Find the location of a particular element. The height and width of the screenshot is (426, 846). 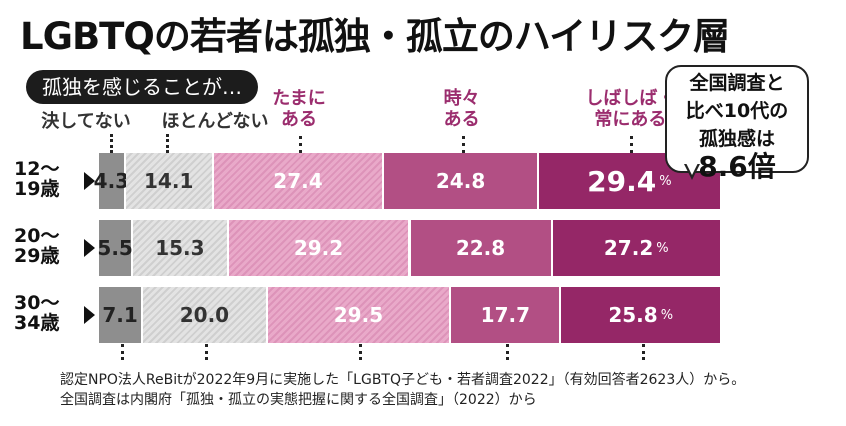

bar-value-label: 24.8 is located at coordinates (460, 181).